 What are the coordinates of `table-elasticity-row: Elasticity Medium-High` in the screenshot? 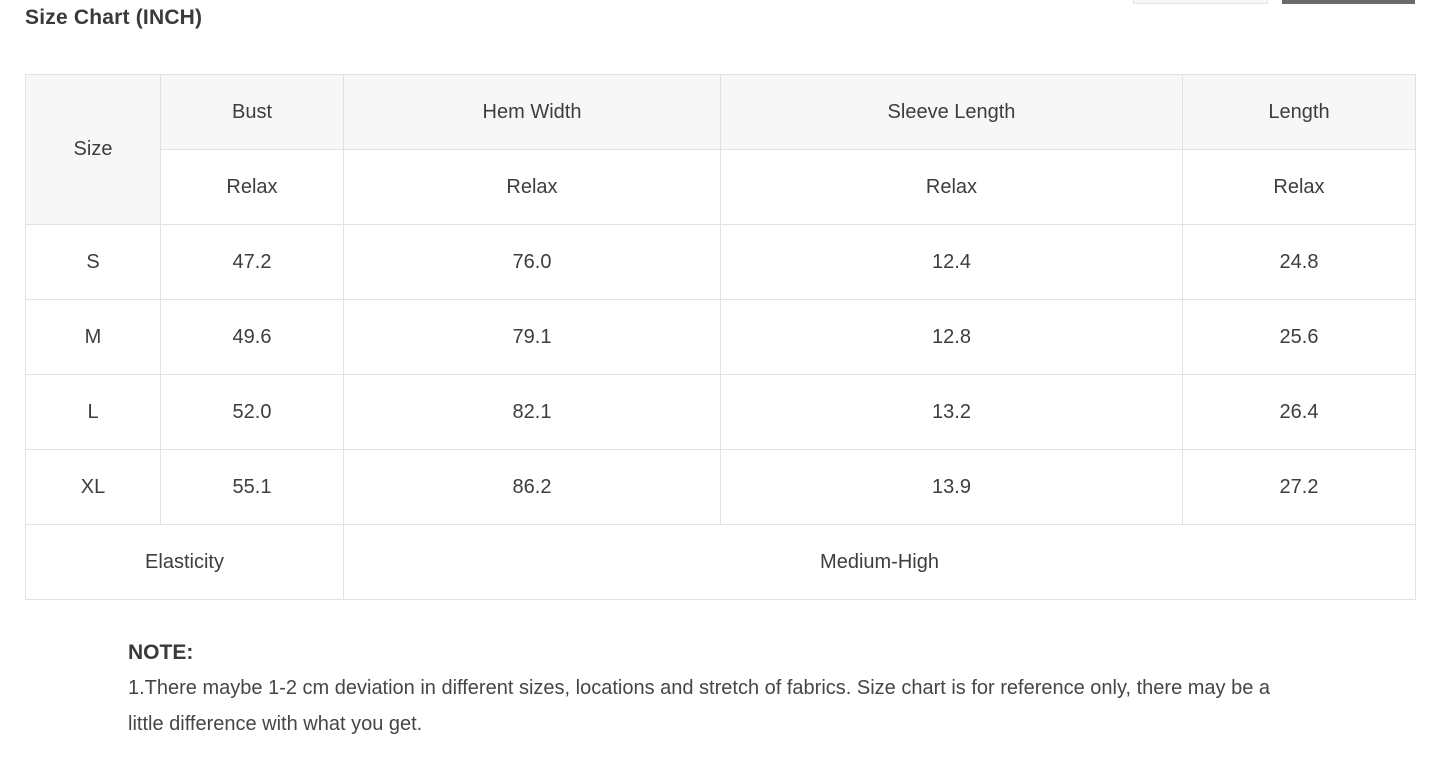 It's located at (720, 562).